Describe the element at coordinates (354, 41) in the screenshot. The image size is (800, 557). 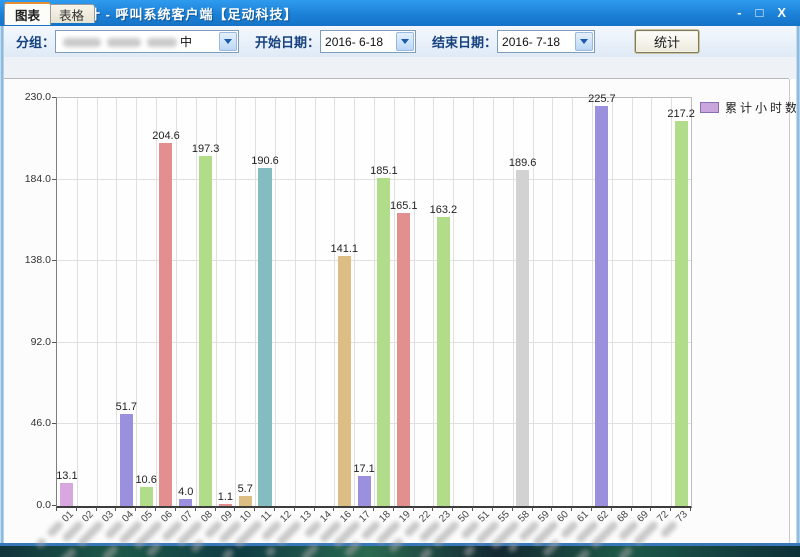
I see `start-date-value: 2016- 6-18` at that location.